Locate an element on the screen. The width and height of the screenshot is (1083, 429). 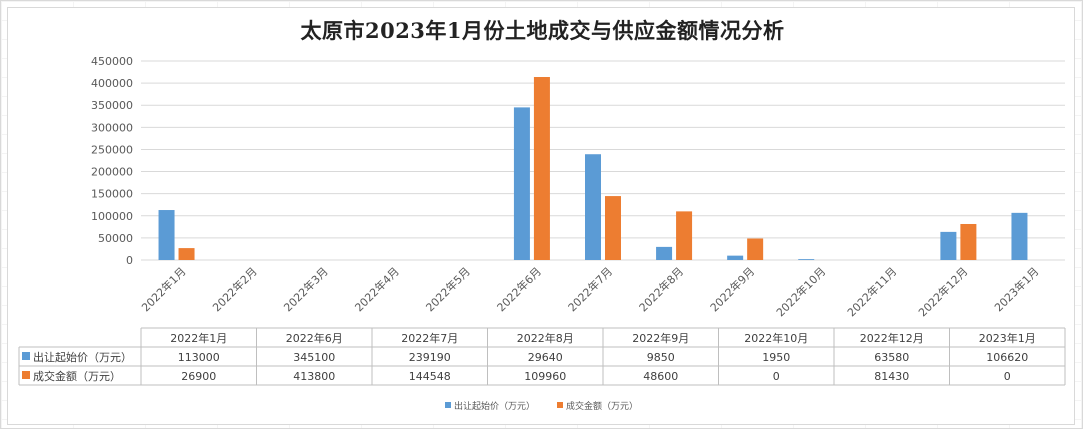
table-header-cell: 2022年7月 is located at coordinates (429, 338).